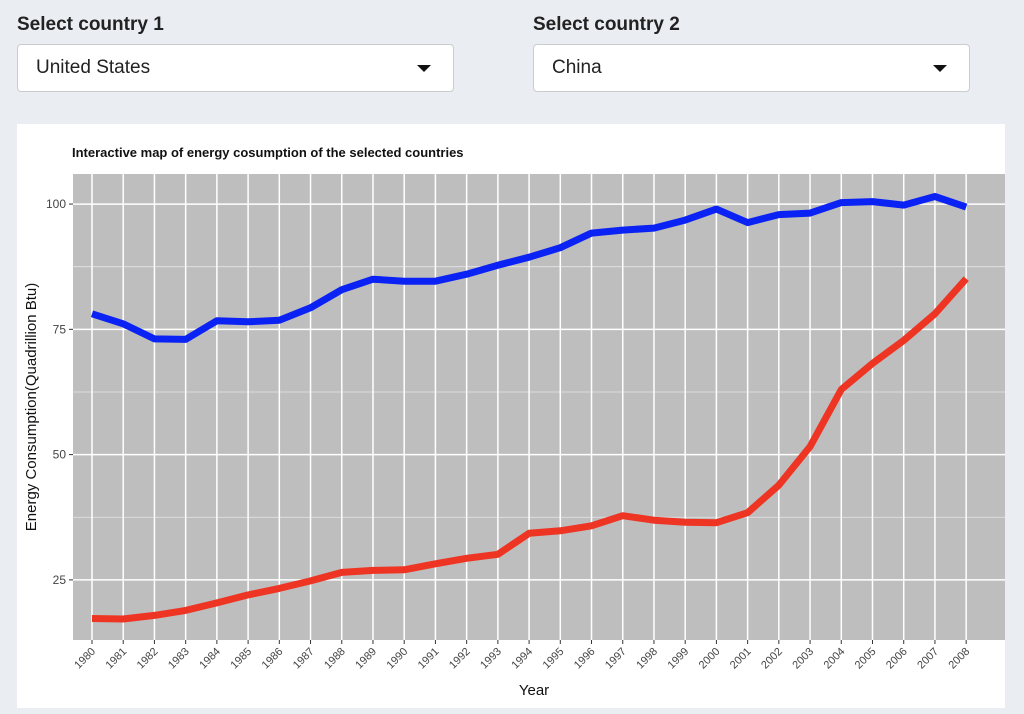 The height and width of the screenshot is (714, 1024). What do you see at coordinates (554, 659) in the screenshot?
I see `x-tick-label: 1995` at bounding box center [554, 659].